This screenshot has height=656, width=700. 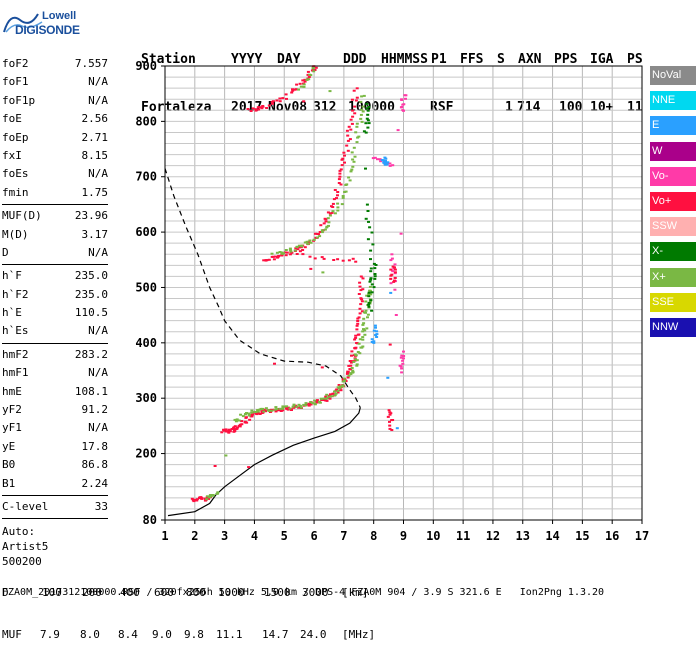 I want to click on param-row: B0 86.8, so click(x=55, y=467).